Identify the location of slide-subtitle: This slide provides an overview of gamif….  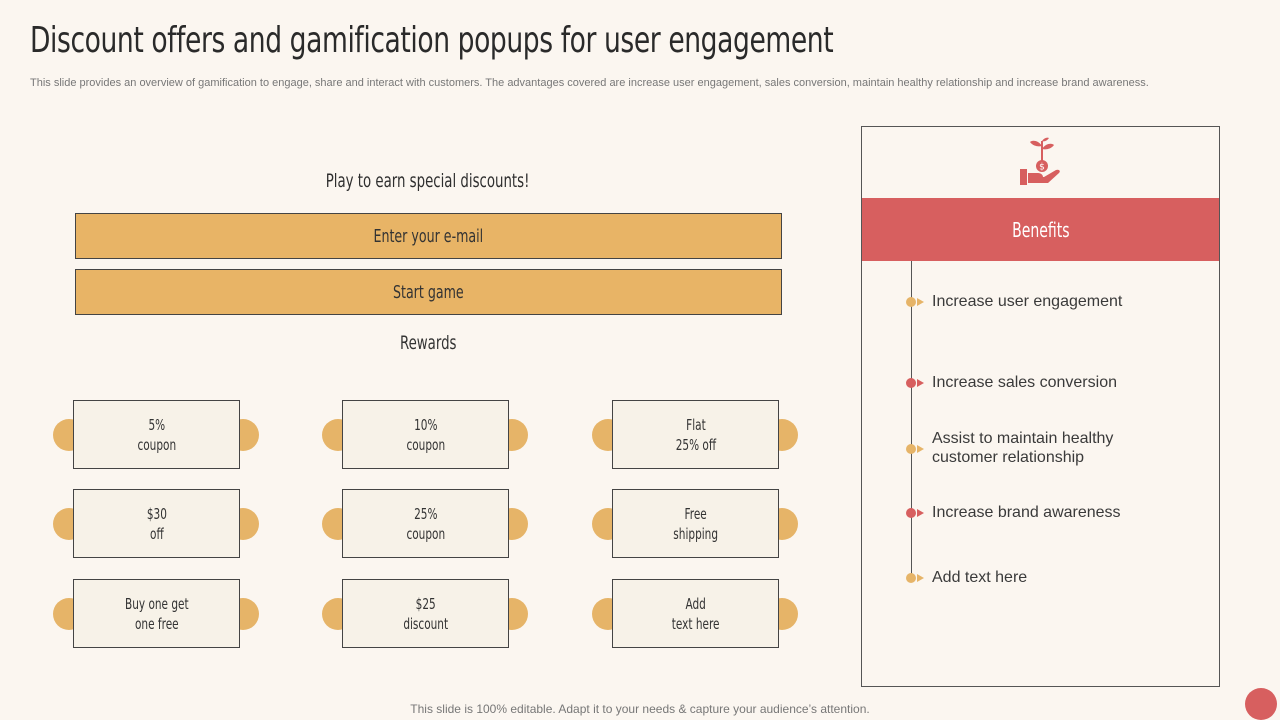
(589, 83).